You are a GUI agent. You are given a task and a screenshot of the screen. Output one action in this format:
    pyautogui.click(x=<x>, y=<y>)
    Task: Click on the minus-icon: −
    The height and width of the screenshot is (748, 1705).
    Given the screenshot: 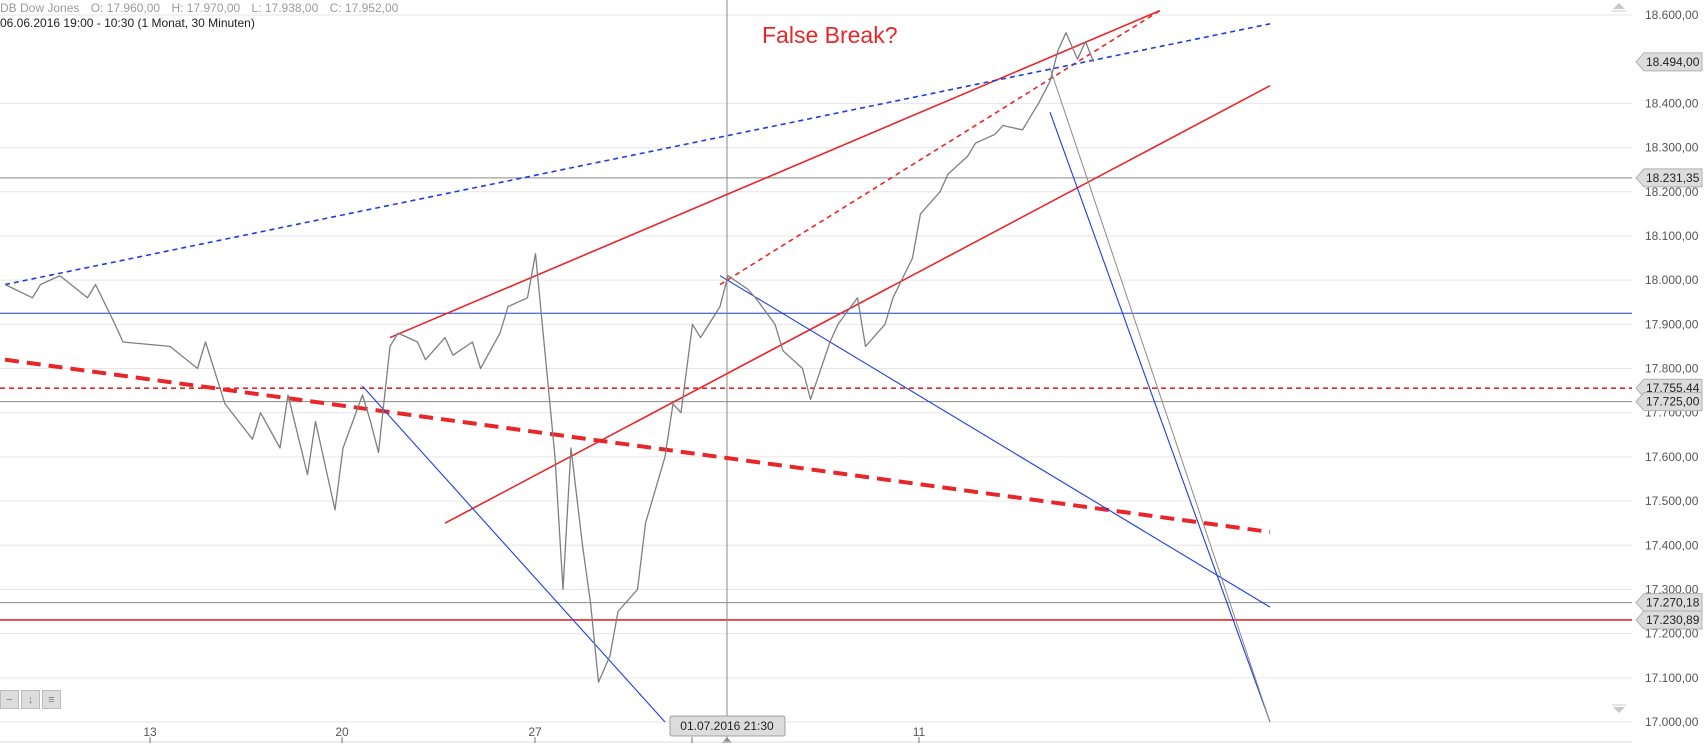 What is the action you would take?
    pyautogui.click(x=9, y=699)
    